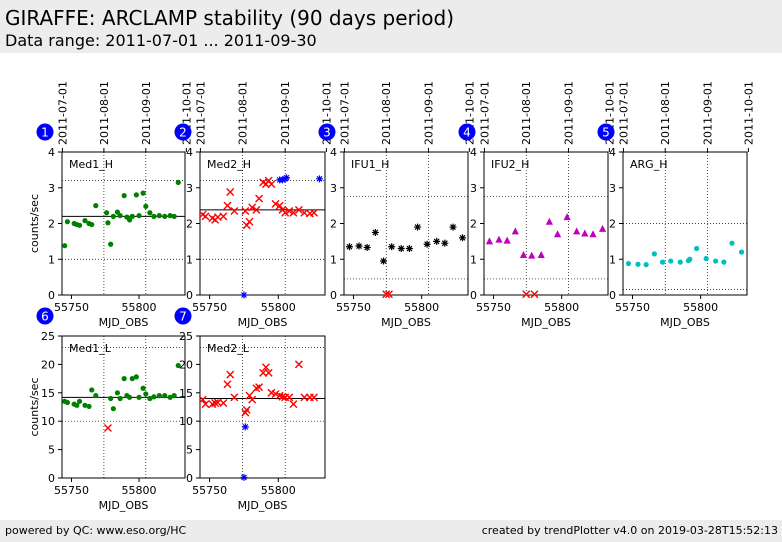  What do you see at coordinates (183, 317) in the screenshot?
I see `panel-7-badge-number: 7` at bounding box center [183, 317].